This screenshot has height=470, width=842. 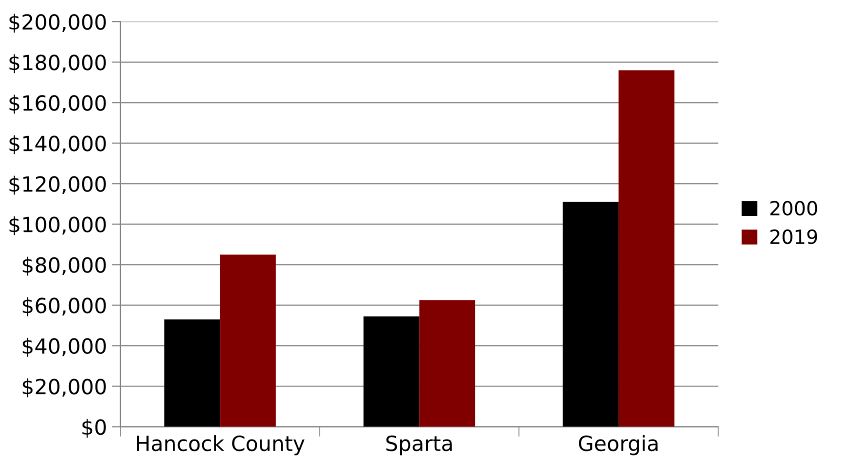 I want to click on y-tick-label: $60,000, so click(x=64, y=306).